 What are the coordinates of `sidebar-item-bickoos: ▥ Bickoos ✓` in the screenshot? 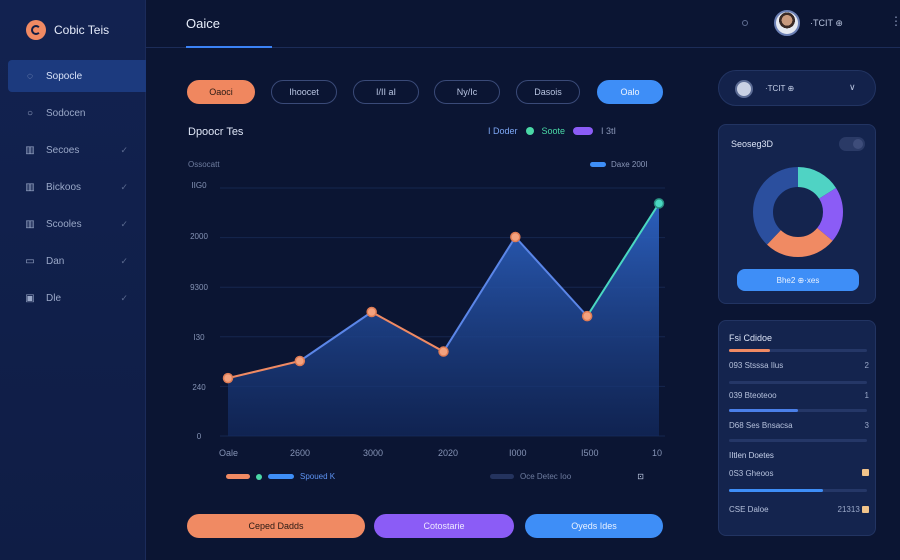 It's located at (77, 187).